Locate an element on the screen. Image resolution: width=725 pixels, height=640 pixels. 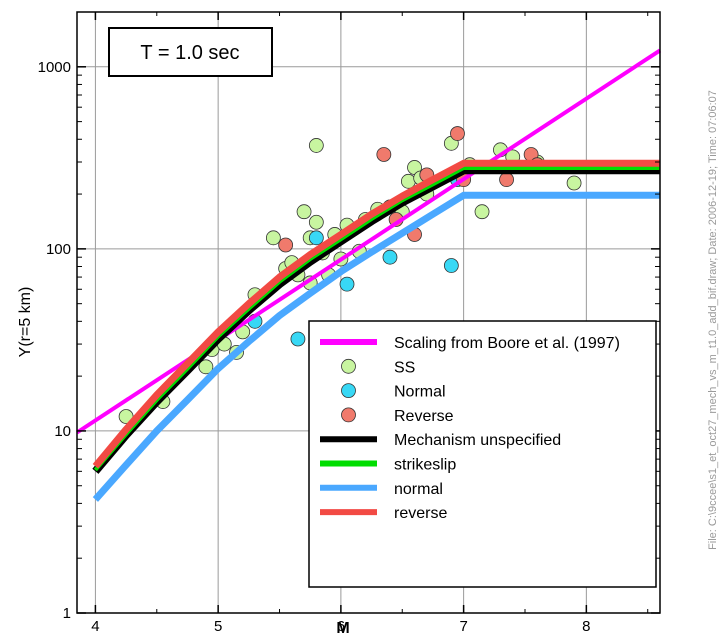
x-axis-title: M is located at coordinates (342, 628).